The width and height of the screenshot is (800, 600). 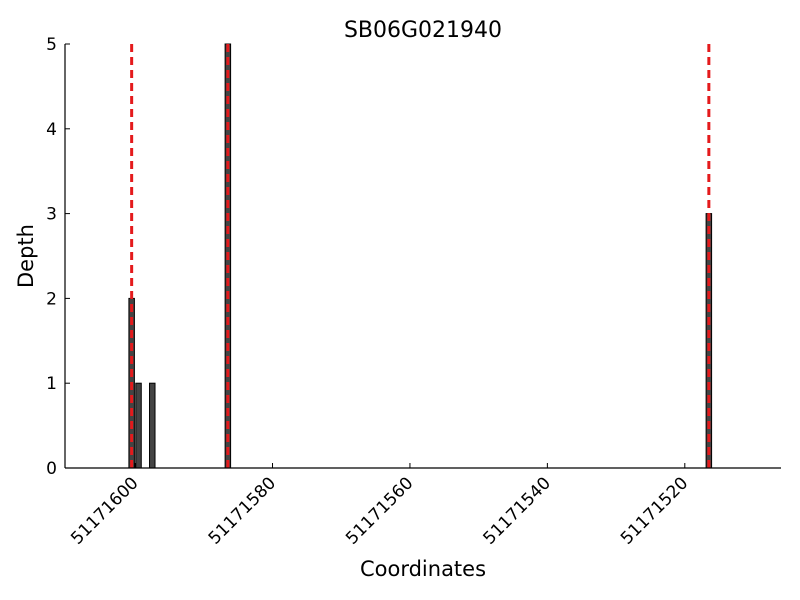 I want to click on y-tick-label: 4, so click(x=51, y=130).